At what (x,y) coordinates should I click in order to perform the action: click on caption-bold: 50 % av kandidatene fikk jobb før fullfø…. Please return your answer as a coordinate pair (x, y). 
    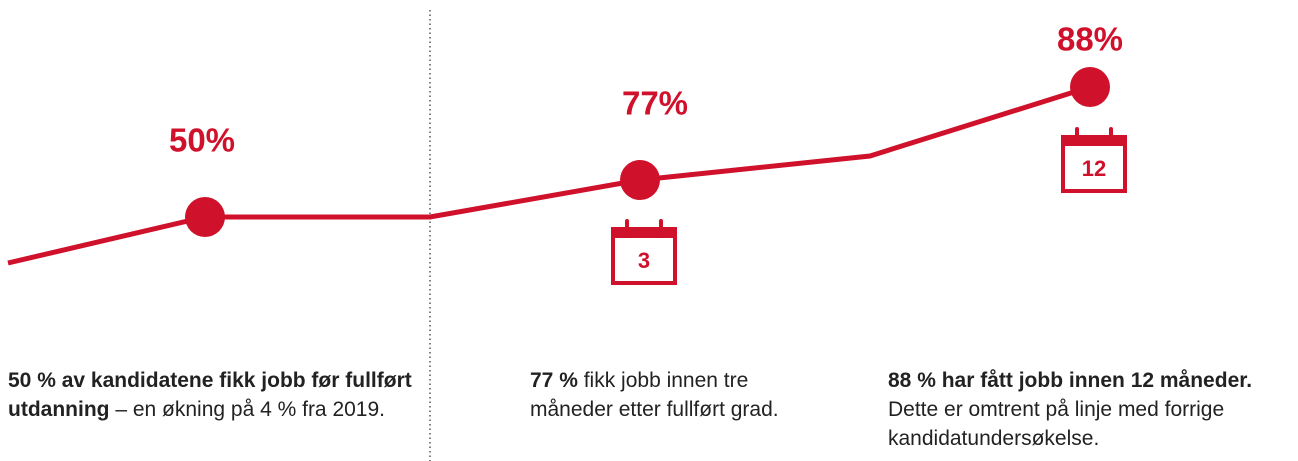
    Looking at the image, I should click on (210, 395).